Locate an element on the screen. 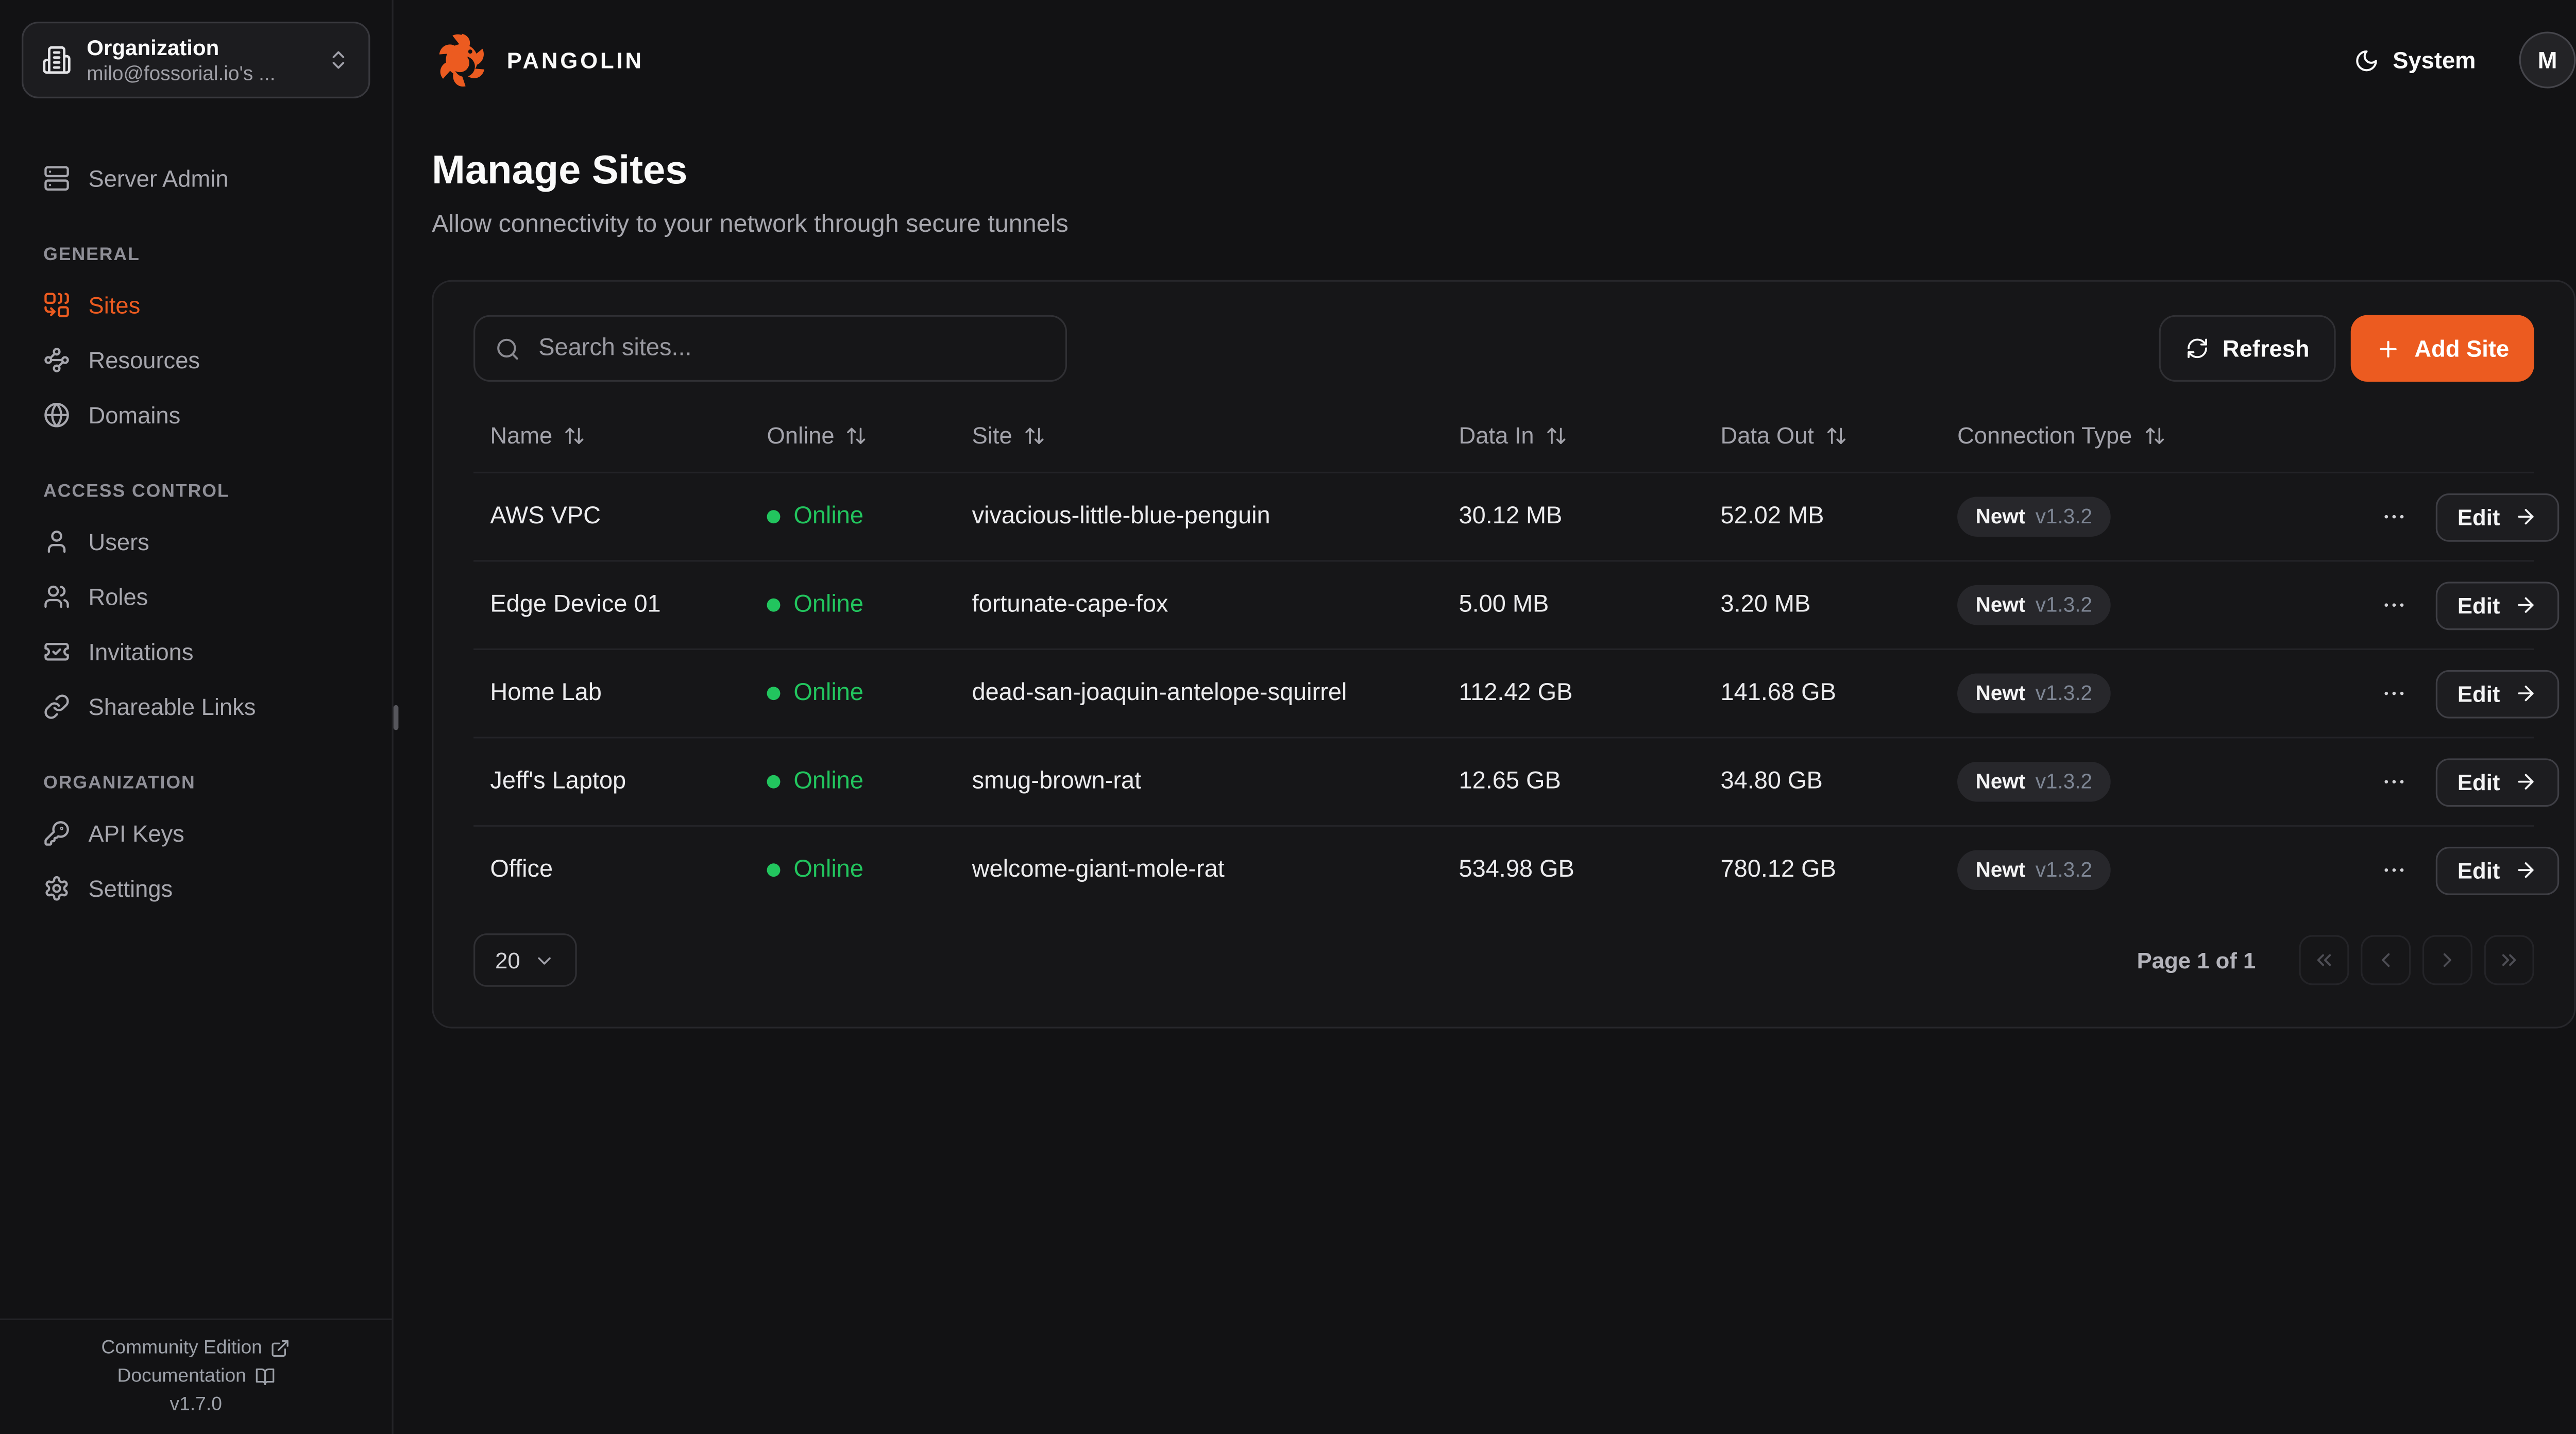 This screenshot has height=1434, width=2576. sidebar-item-roles: Roles is located at coordinates (196, 595).